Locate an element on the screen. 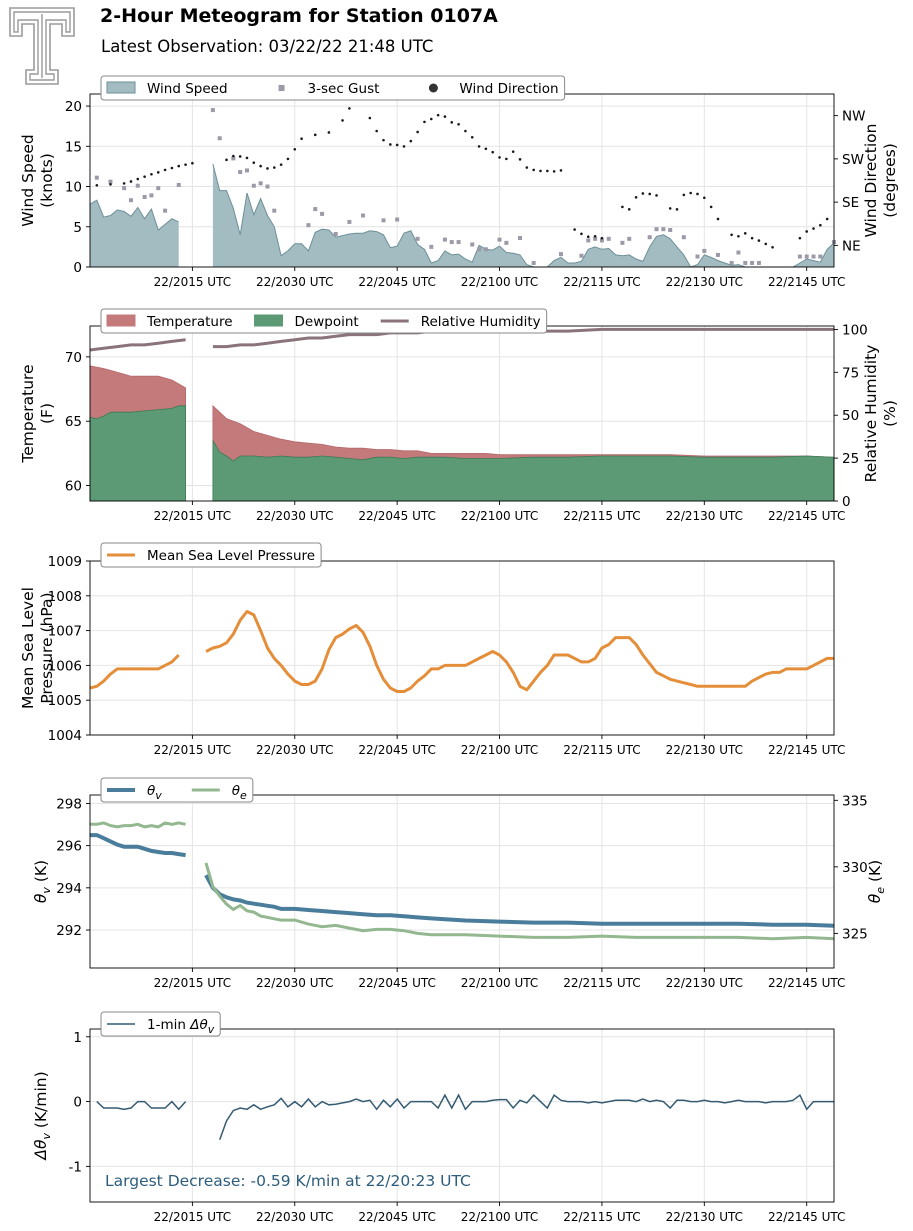  temp-ylabel: (F) is located at coordinates (47, 413).